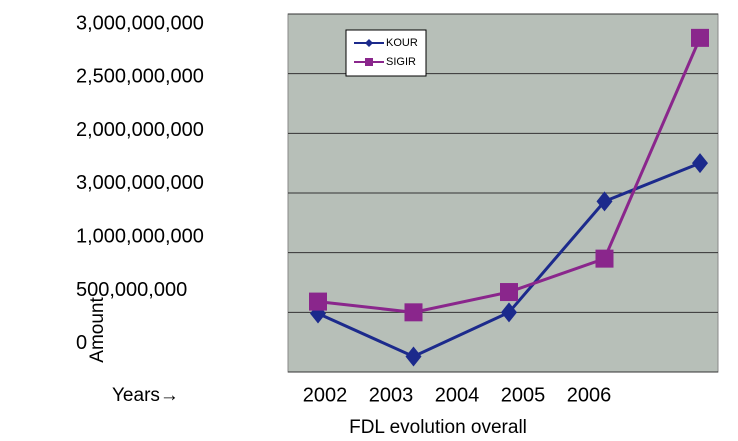 This screenshot has width=738, height=441. I want to click on y-tick-label: 500,000,000, so click(131, 290).